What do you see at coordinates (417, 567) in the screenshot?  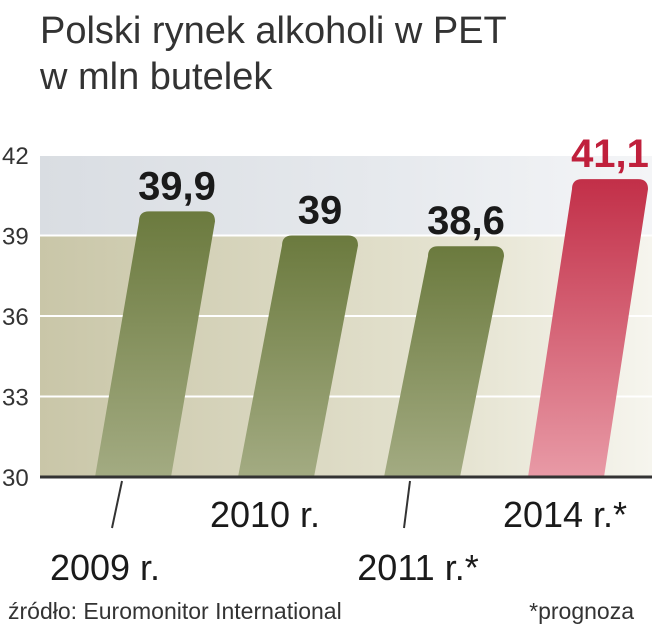 I see `x-category-label: 2011 r.*` at bounding box center [417, 567].